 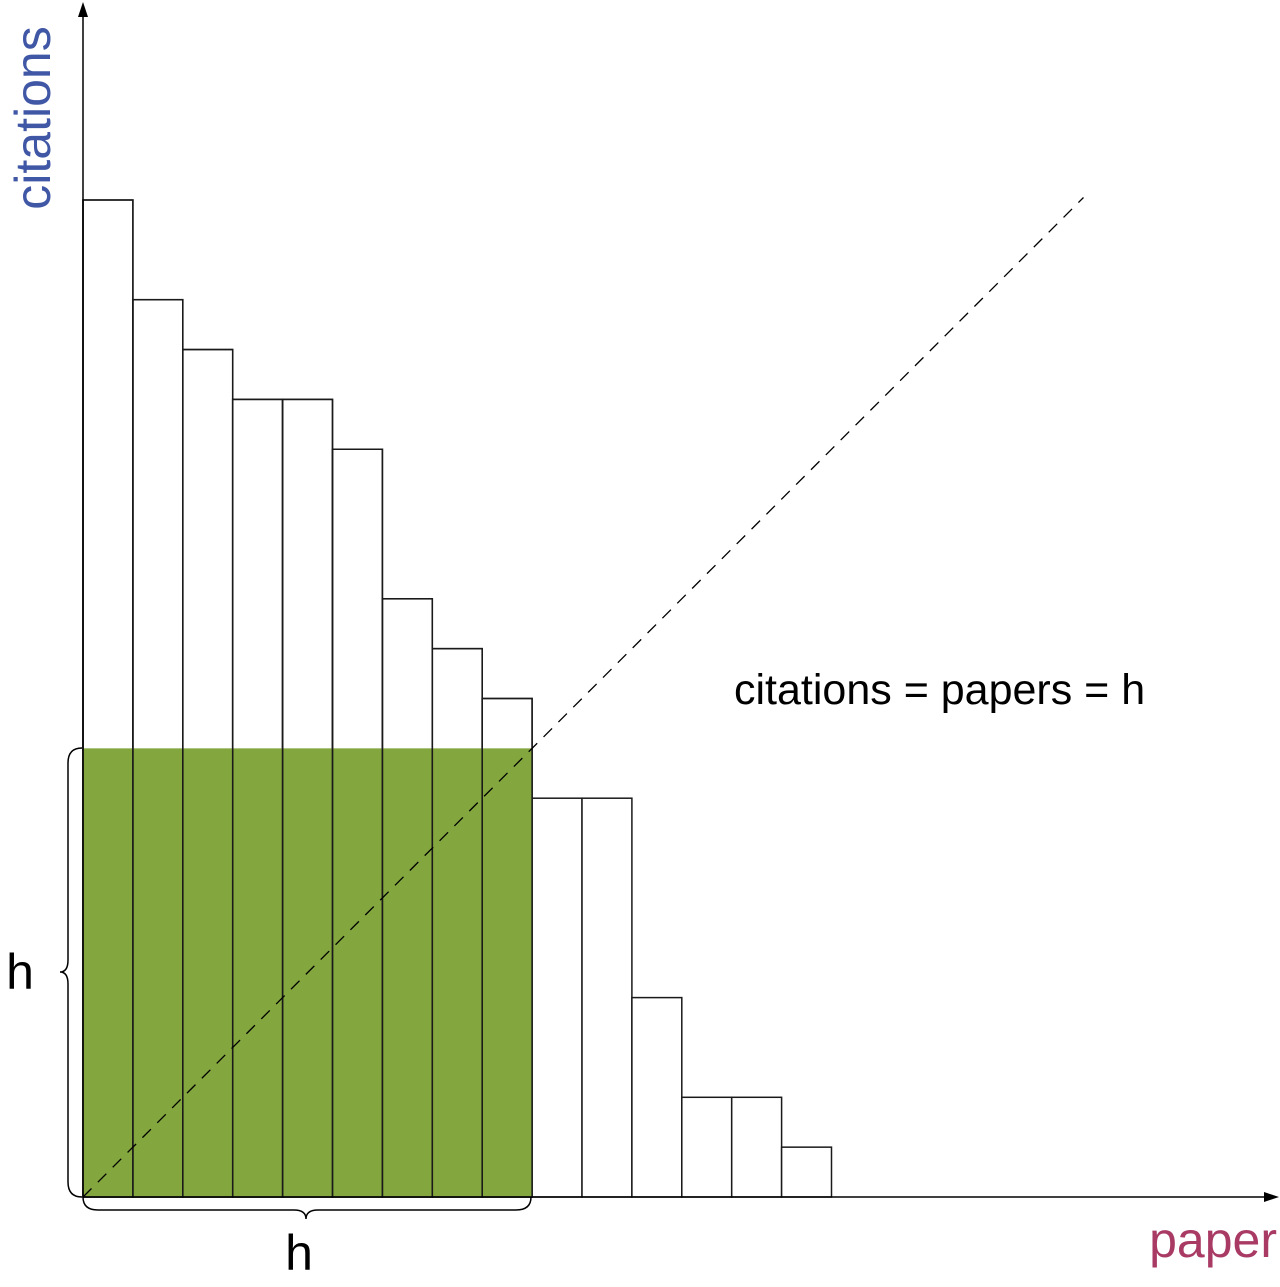 What do you see at coordinates (71, 972) in the screenshot?
I see `y-brace-icon` at bounding box center [71, 972].